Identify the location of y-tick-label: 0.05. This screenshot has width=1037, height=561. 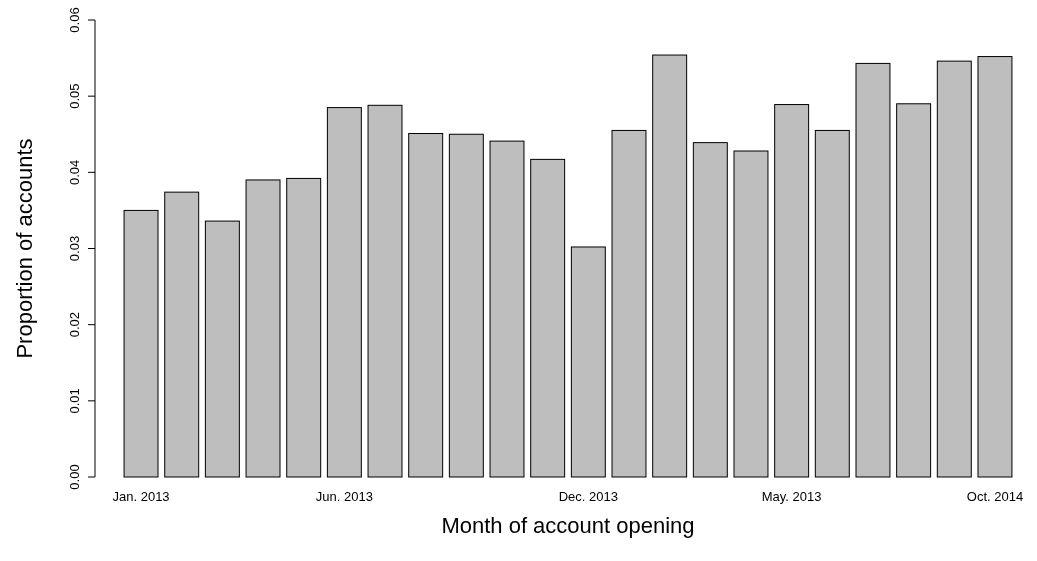
(74, 96).